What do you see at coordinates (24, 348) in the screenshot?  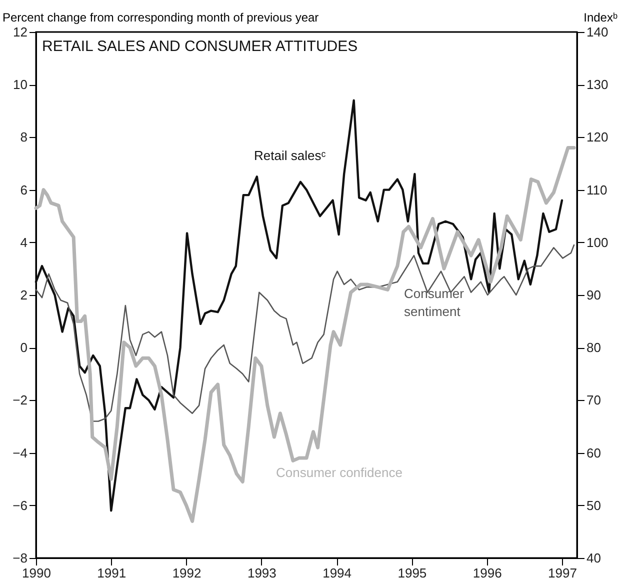 I see `y-tick-label: 0` at bounding box center [24, 348].